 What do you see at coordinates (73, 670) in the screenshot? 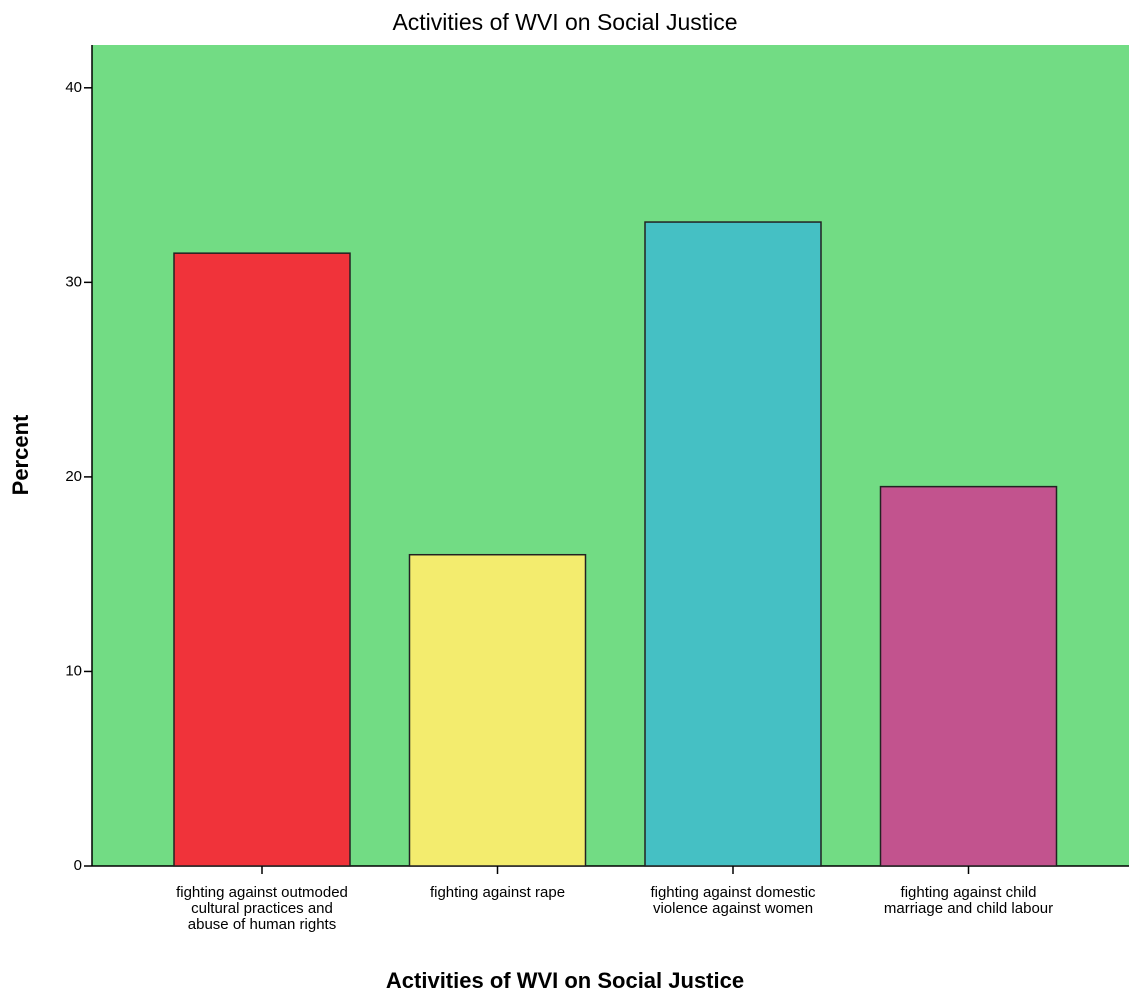
I see `y-tick-label: 10` at bounding box center [73, 670].